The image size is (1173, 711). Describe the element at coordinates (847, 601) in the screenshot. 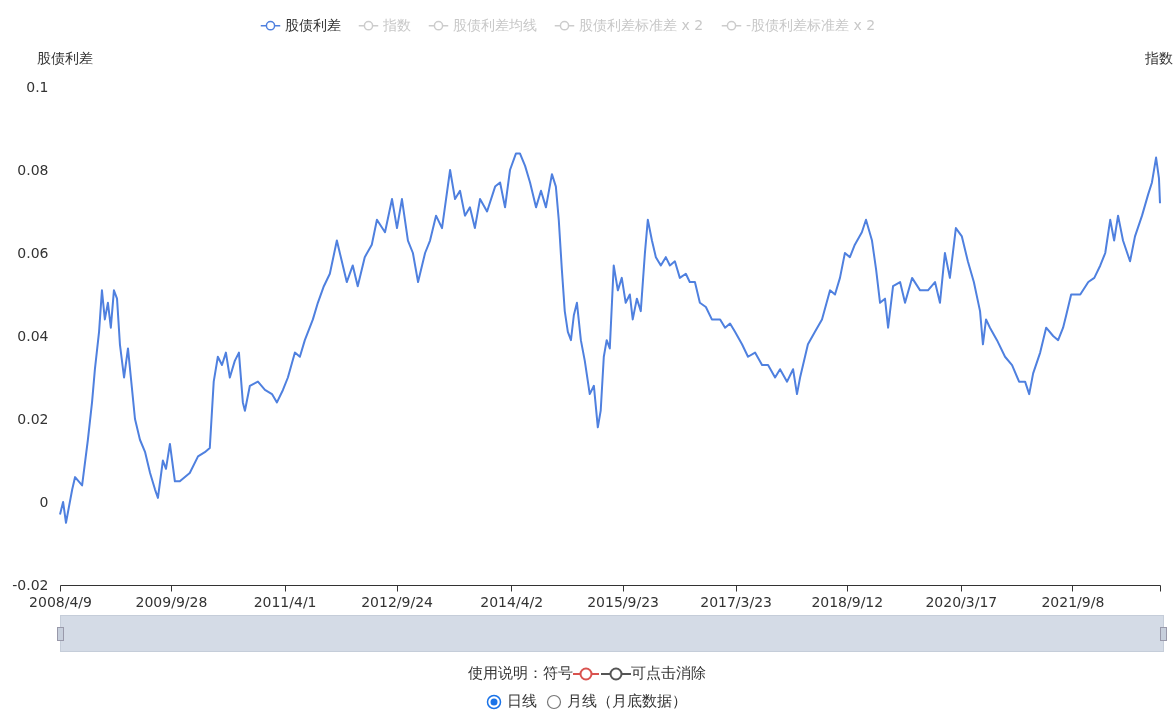

I see `x-tick-label: 2018/9/12` at that location.